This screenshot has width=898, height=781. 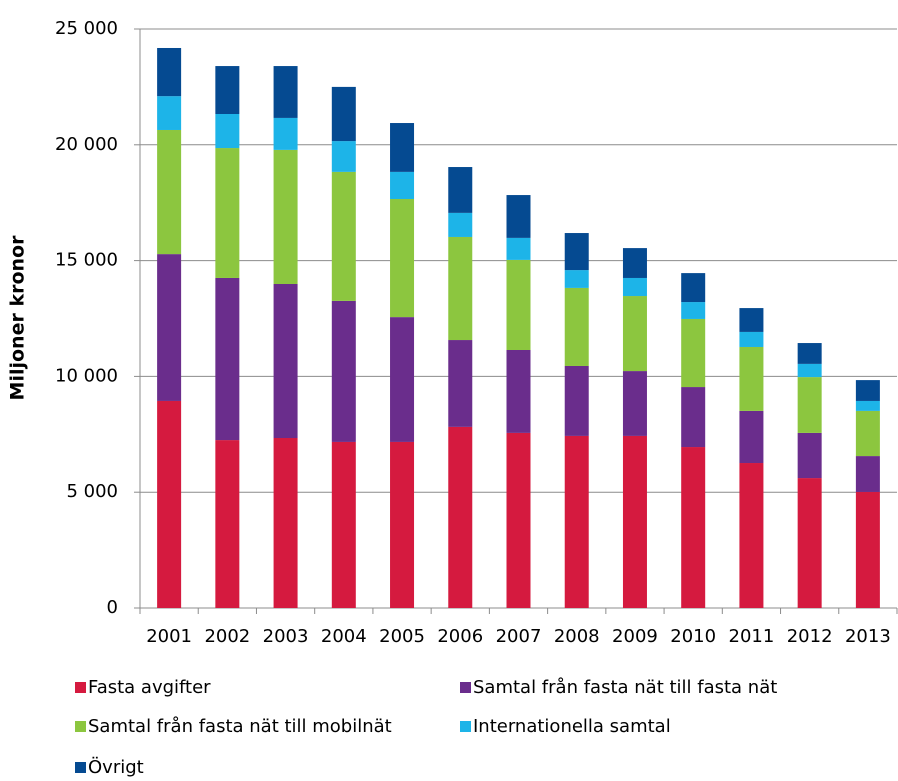 I want to click on legend-label: Samtal från fasta nät till fasta nät, so click(x=625, y=687).